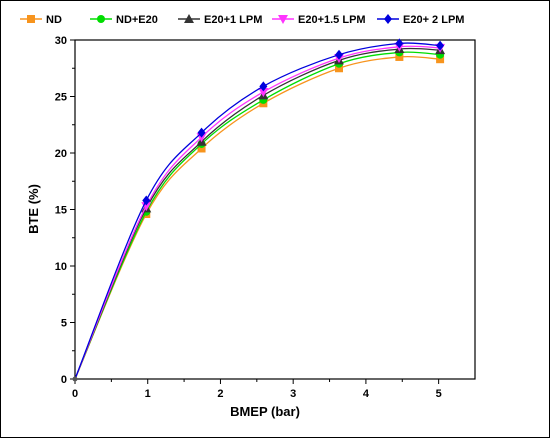 The height and width of the screenshot is (438, 550). I want to click on legend-item: E20+ 2 LPM, so click(420, 20).